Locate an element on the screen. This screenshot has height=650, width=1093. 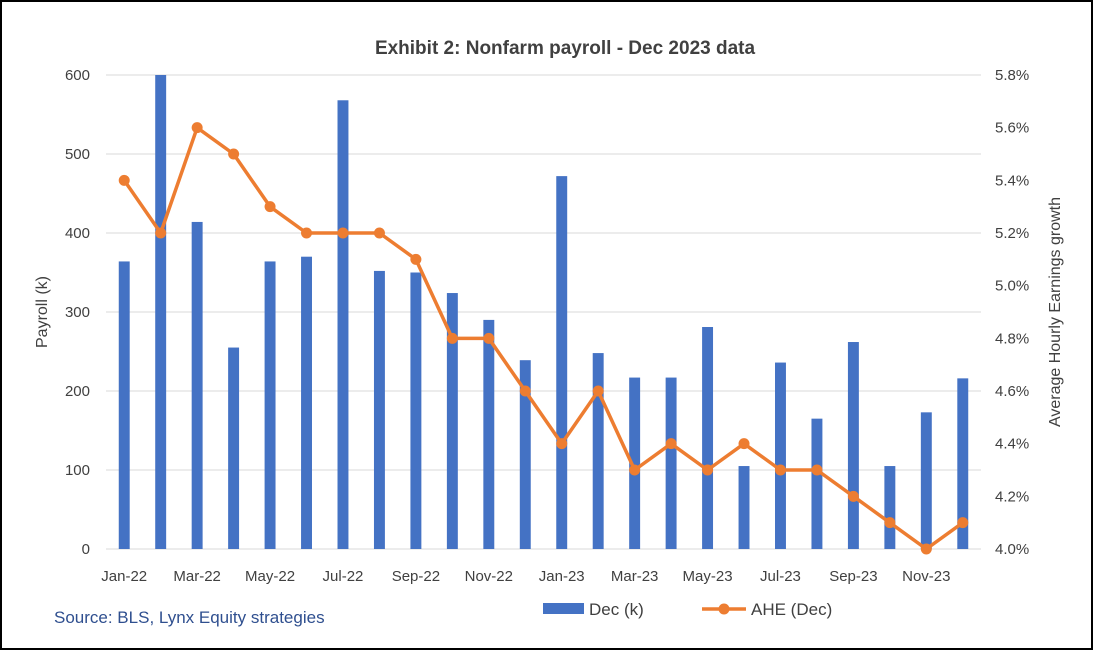
y-tick-label: 600 is located at coordinates (77, 75).